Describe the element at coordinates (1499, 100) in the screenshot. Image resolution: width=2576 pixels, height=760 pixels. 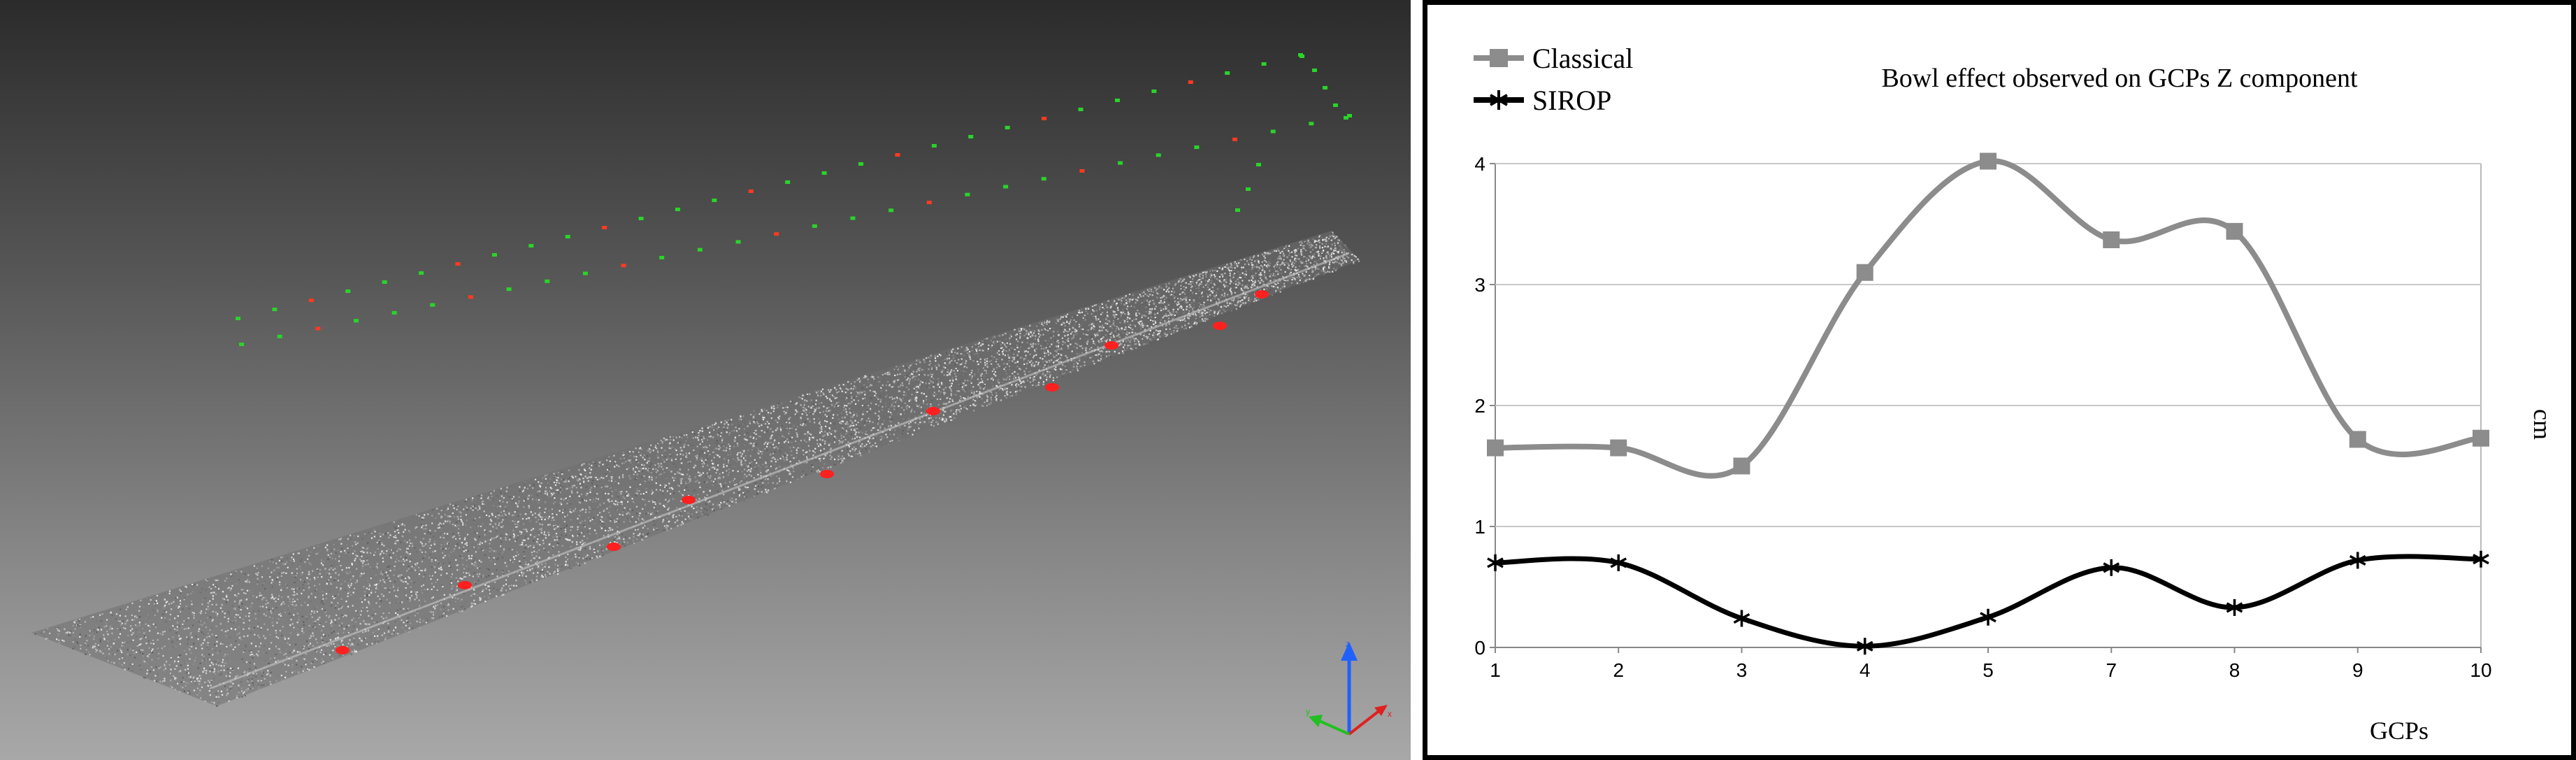
I see `asterisk-marker-icon` at that location.